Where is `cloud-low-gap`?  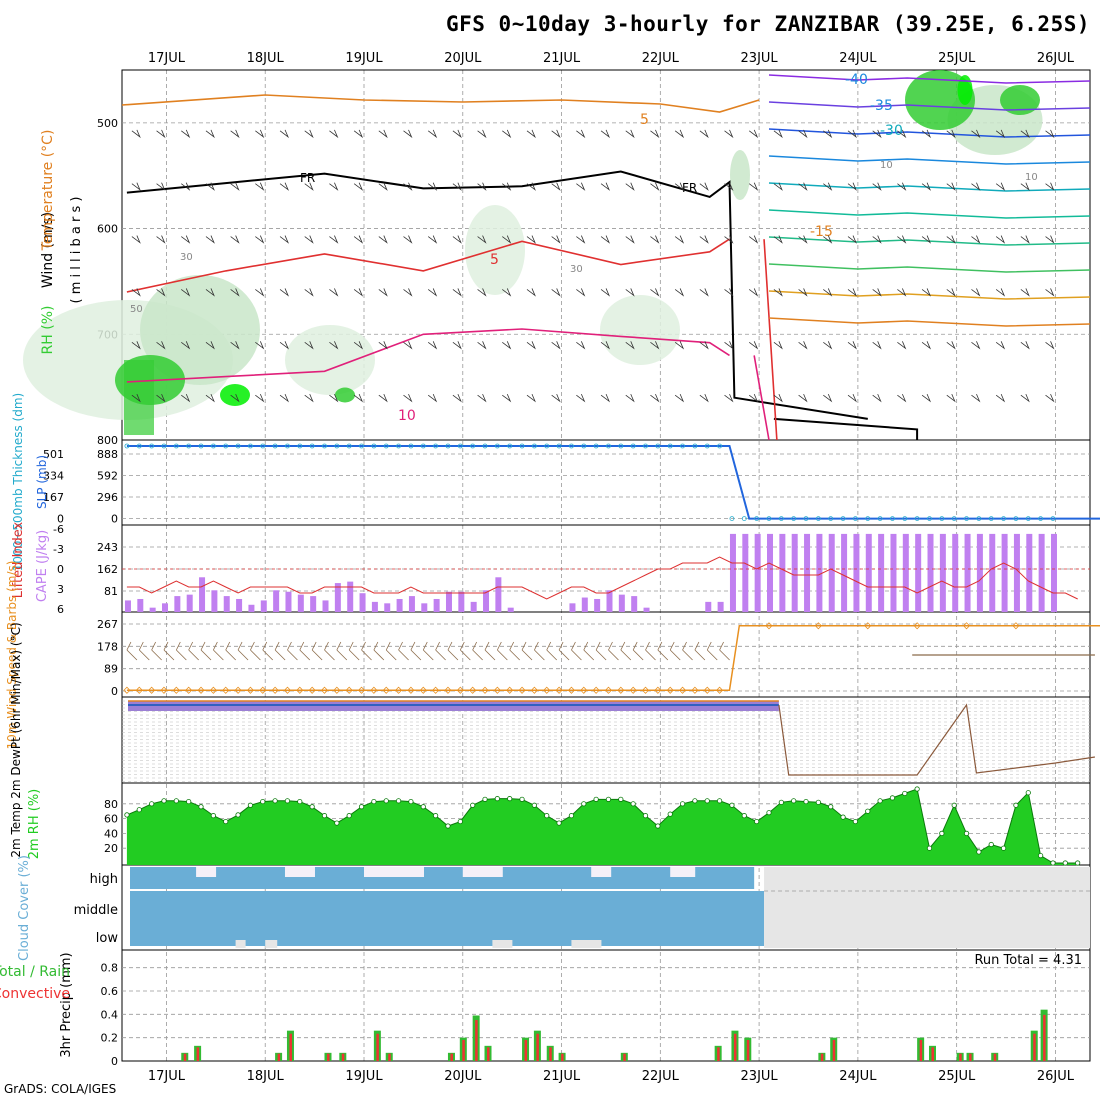
cloud-low-gap is located at coordinates (586, 944).